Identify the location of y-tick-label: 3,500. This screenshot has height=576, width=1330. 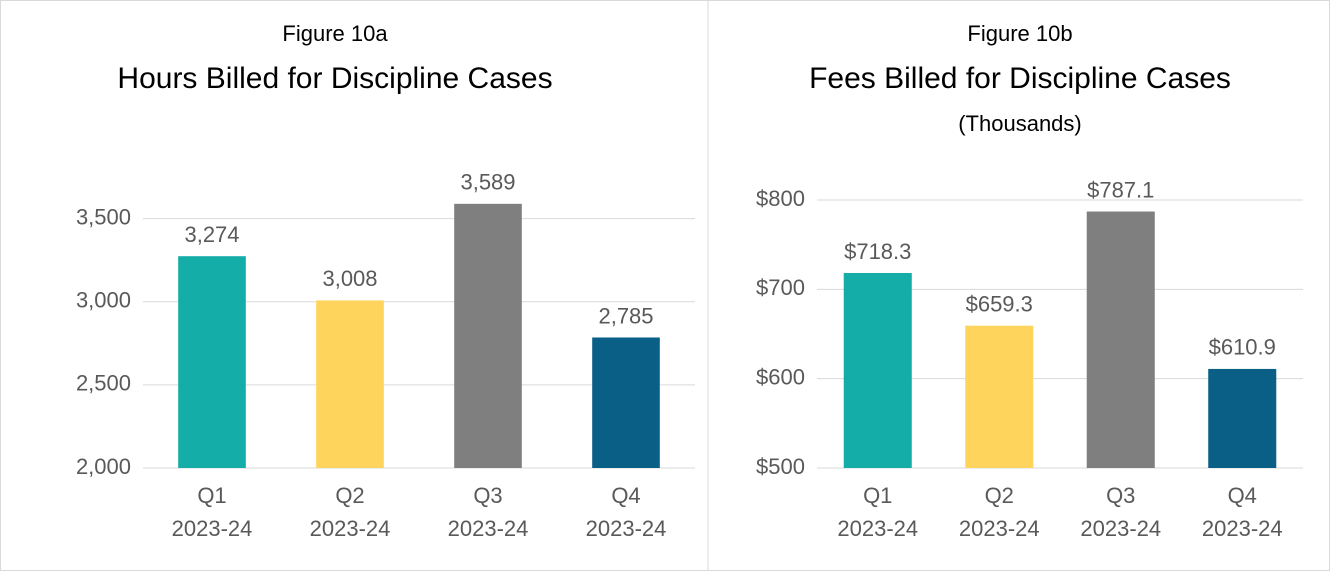
(103, 216).